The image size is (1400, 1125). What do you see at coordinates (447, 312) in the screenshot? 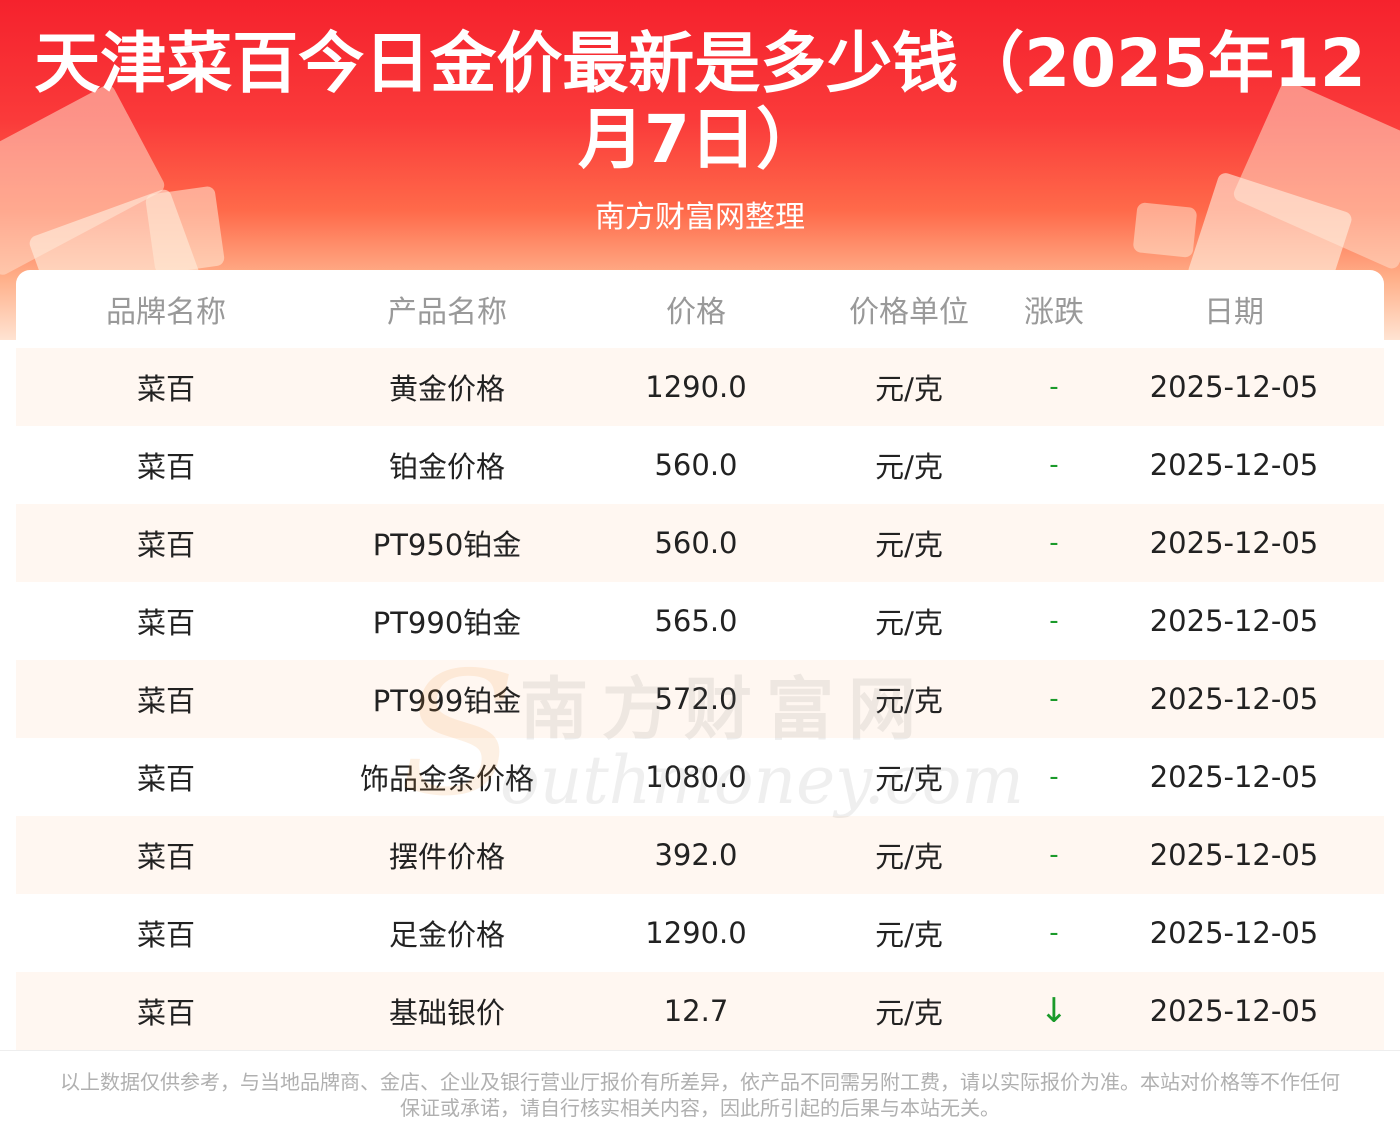
I see `column-header-product: 产品名称` at bounding box center [447, 312].